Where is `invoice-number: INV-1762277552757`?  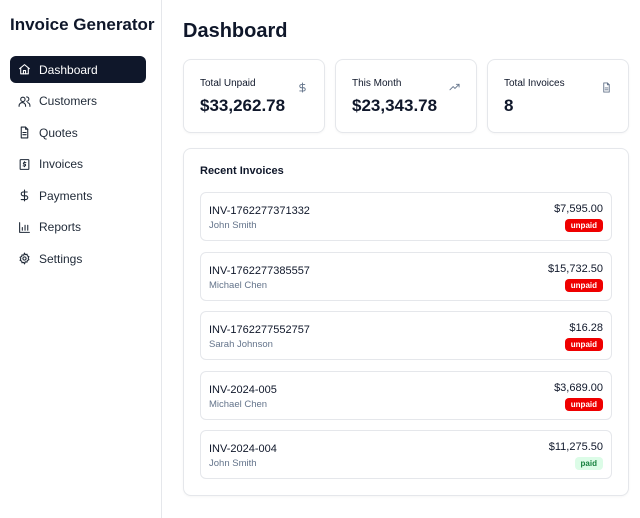
invoice-number: INV-1762277552757 is located at coordinates (259, 330).